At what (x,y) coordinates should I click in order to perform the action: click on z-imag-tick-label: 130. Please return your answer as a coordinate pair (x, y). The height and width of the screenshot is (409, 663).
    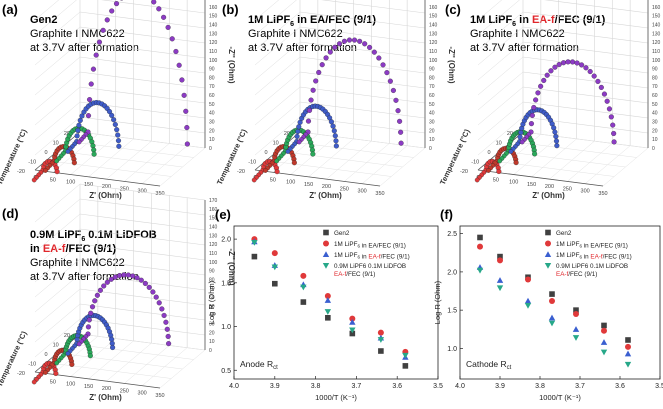
    Looking at the image, I should click on (213, 34).